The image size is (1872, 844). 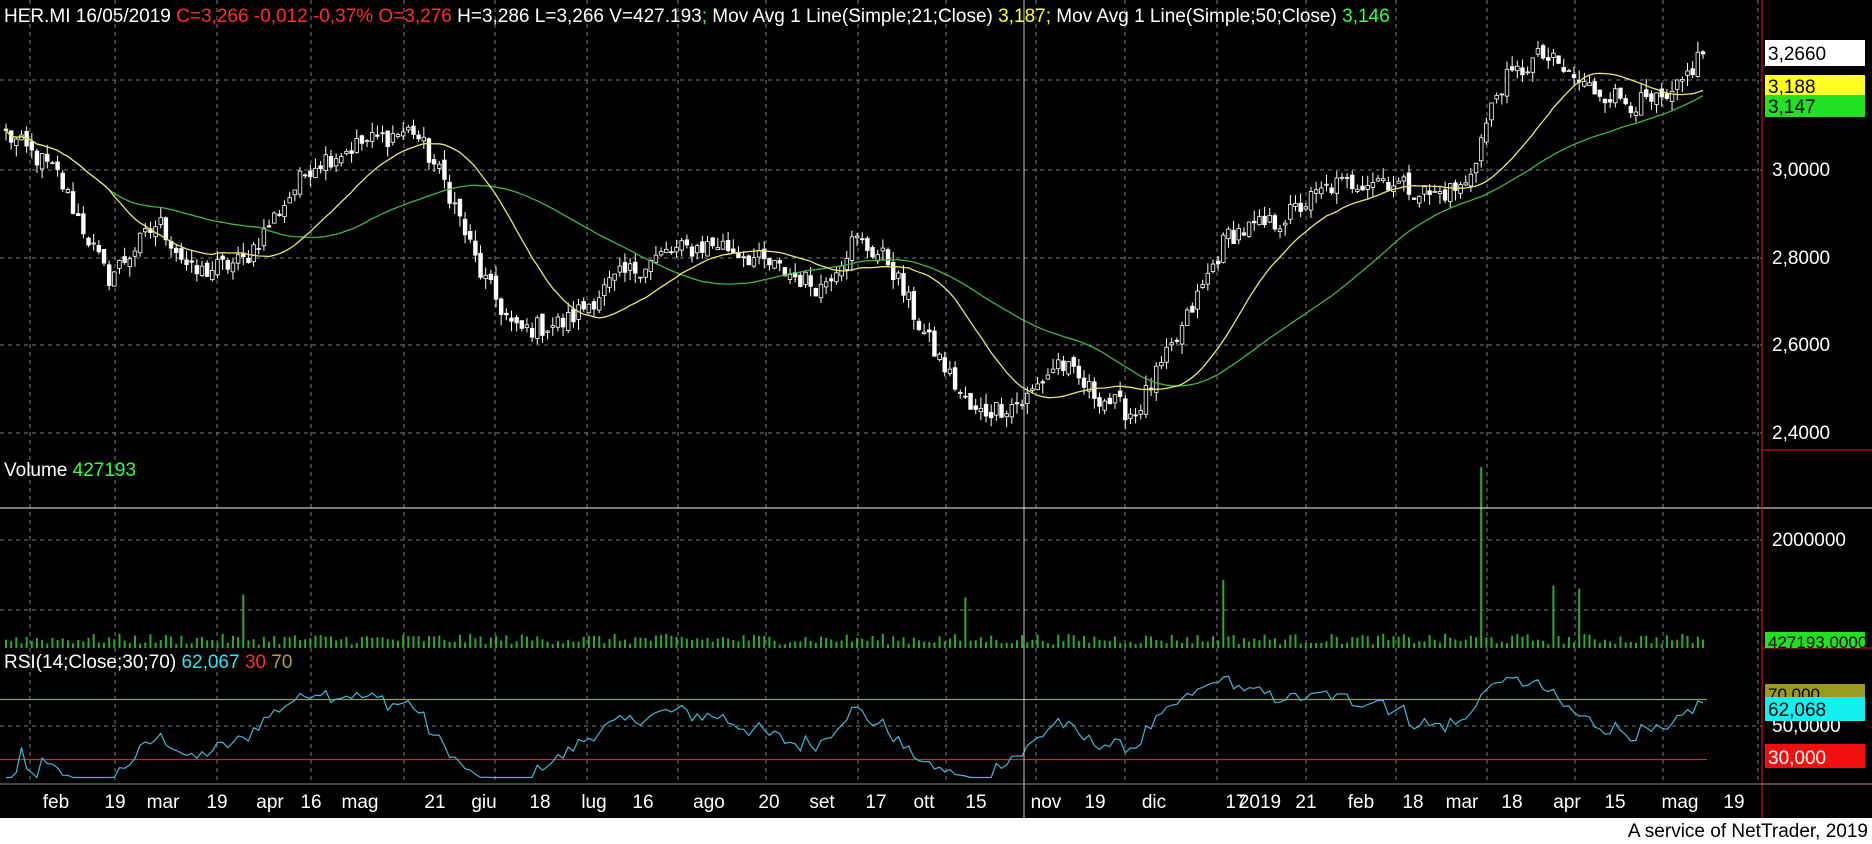 What do you see at coordinates (360, 802) in the screenshot?
I see `time-axis-label: mag` at bounding box center [360, 802].